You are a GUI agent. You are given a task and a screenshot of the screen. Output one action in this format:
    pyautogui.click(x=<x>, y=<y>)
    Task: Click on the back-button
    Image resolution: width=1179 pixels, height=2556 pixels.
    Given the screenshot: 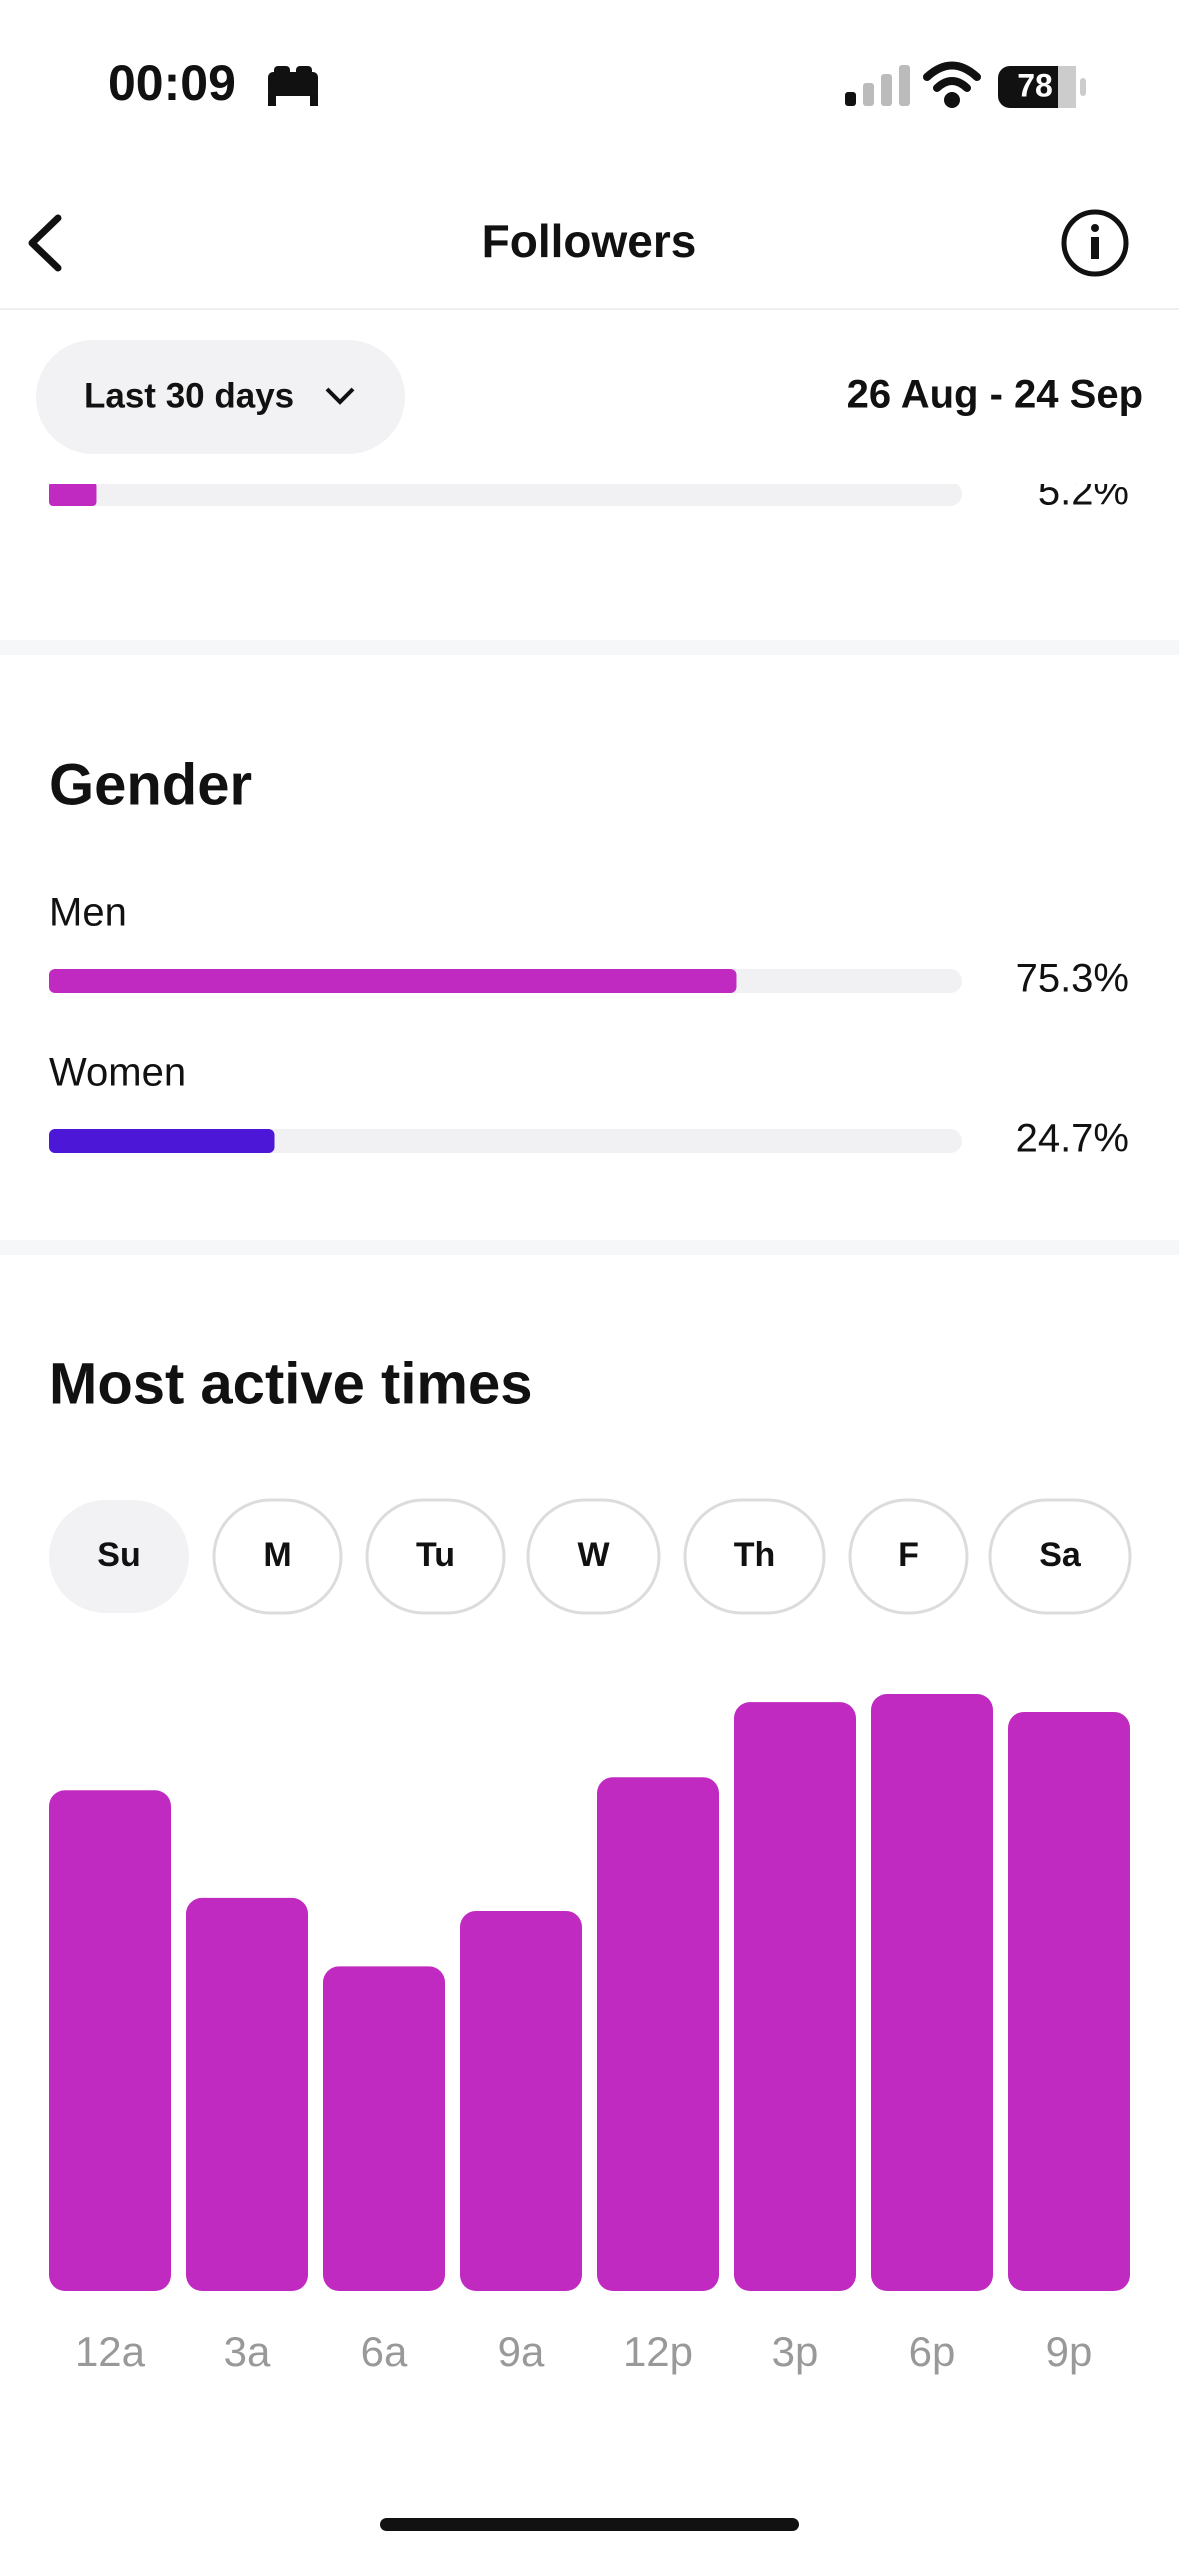 What is the action you would take?
    pyautogui.click(x=45, y=243)
    